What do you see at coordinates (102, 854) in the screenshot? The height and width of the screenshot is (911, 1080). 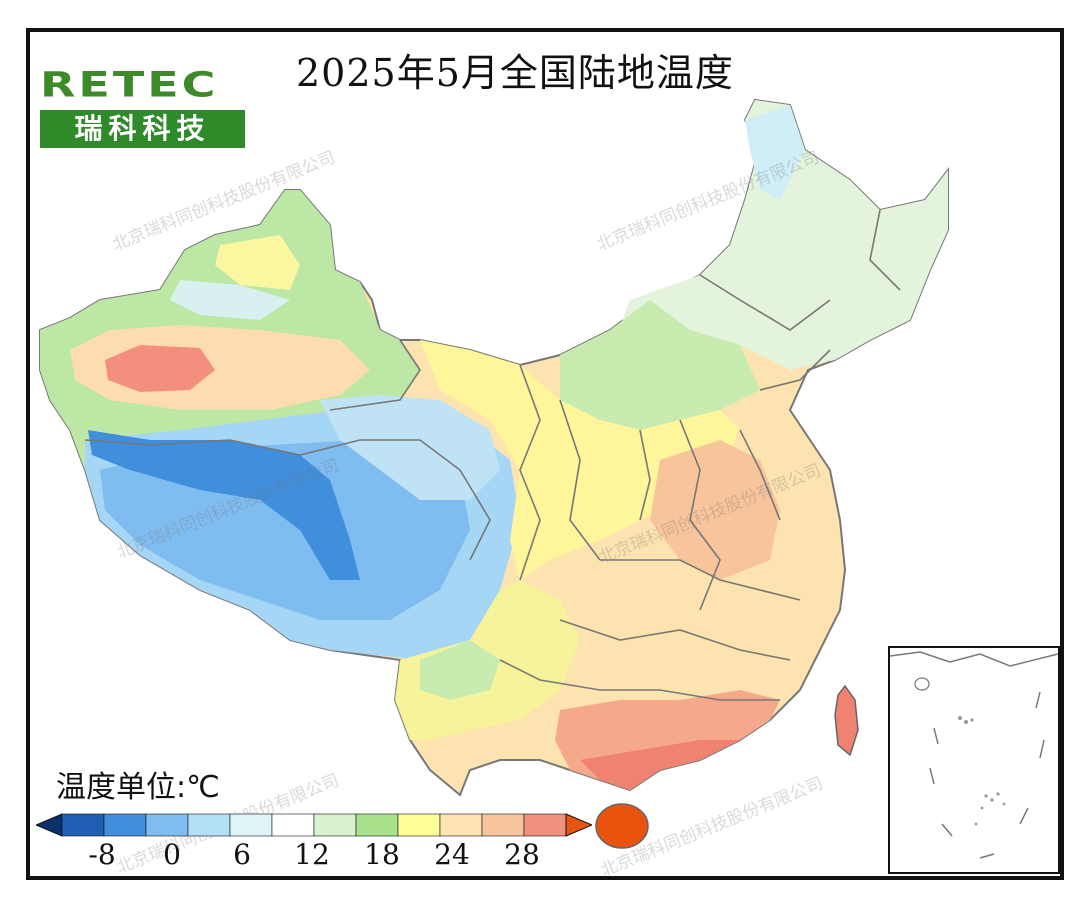 I see `legend-tick: -8` at bounding box center [102, 854].